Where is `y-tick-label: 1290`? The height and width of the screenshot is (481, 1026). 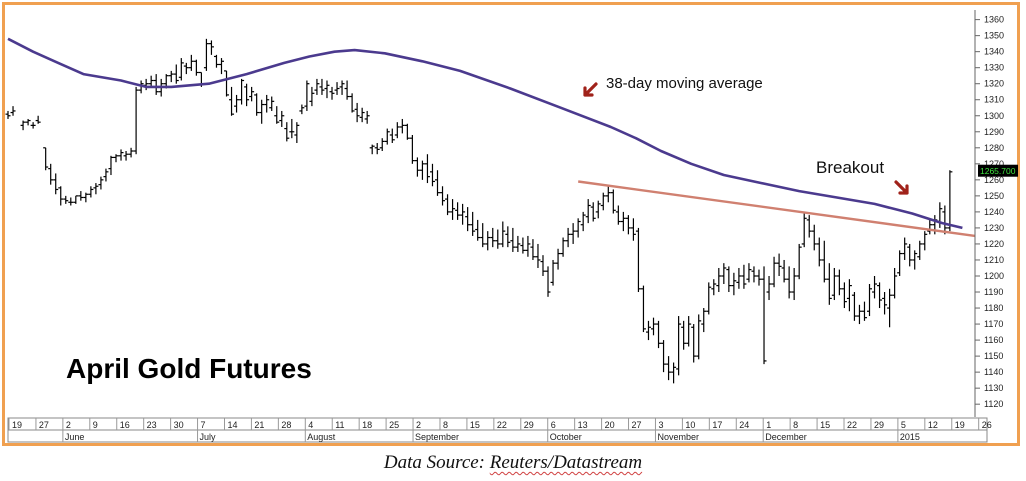
y-tick-label: 1290 is located at coordinates (994, 132).